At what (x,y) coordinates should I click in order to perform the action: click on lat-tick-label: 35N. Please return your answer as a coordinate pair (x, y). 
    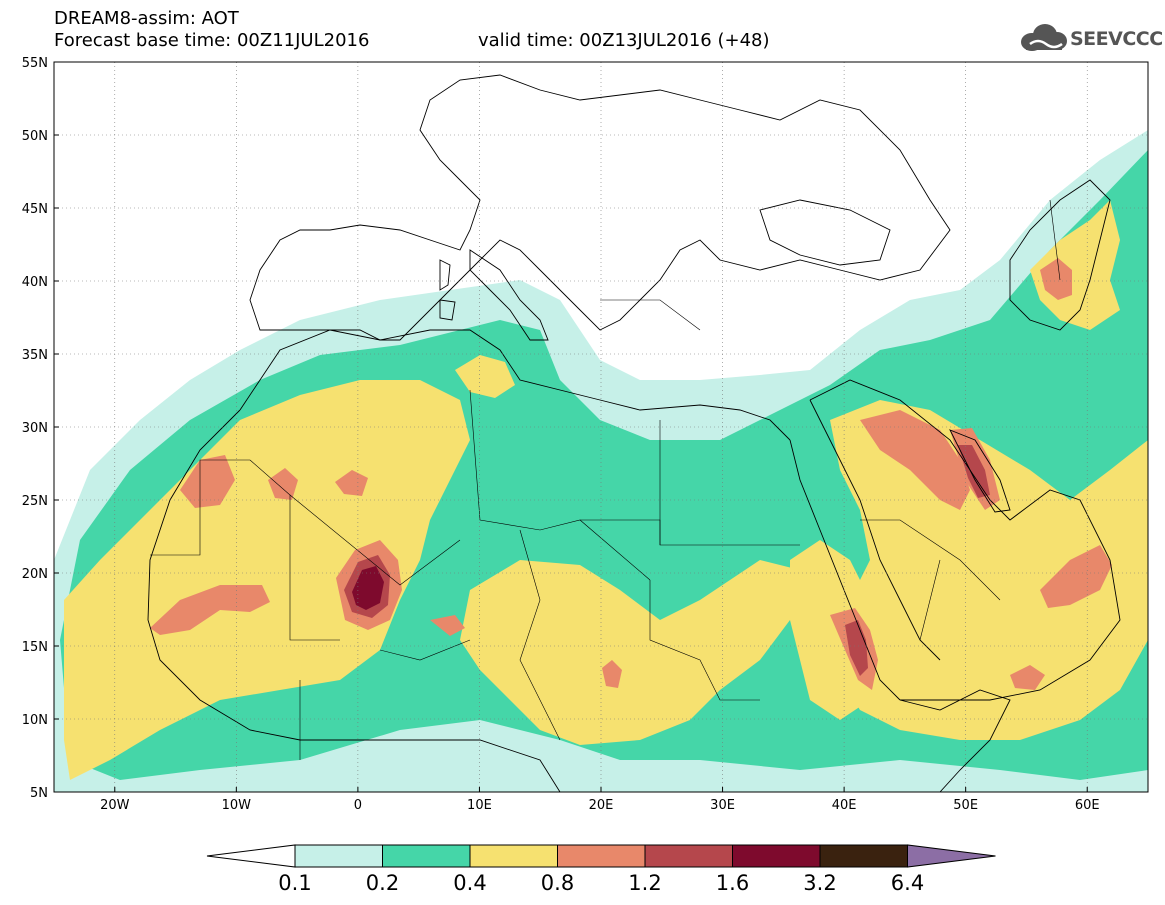
    Looking at the image, I should click on (35, 355).